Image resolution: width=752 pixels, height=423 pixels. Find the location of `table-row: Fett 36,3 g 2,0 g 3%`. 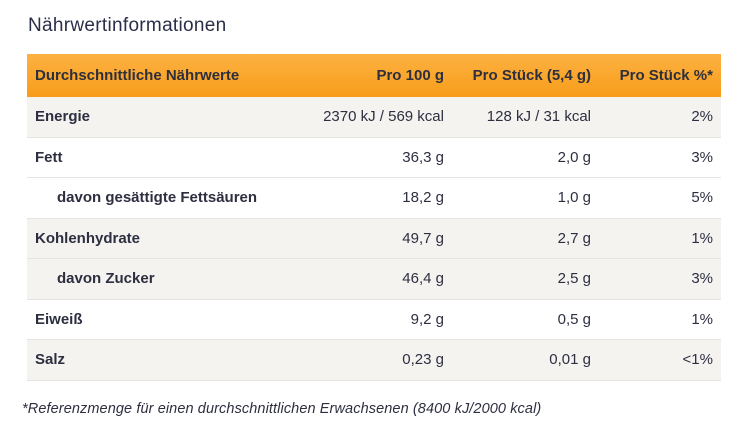

table-row: Fett 36,3 g 2,0 g 3% is located at coordinates (374, 157).